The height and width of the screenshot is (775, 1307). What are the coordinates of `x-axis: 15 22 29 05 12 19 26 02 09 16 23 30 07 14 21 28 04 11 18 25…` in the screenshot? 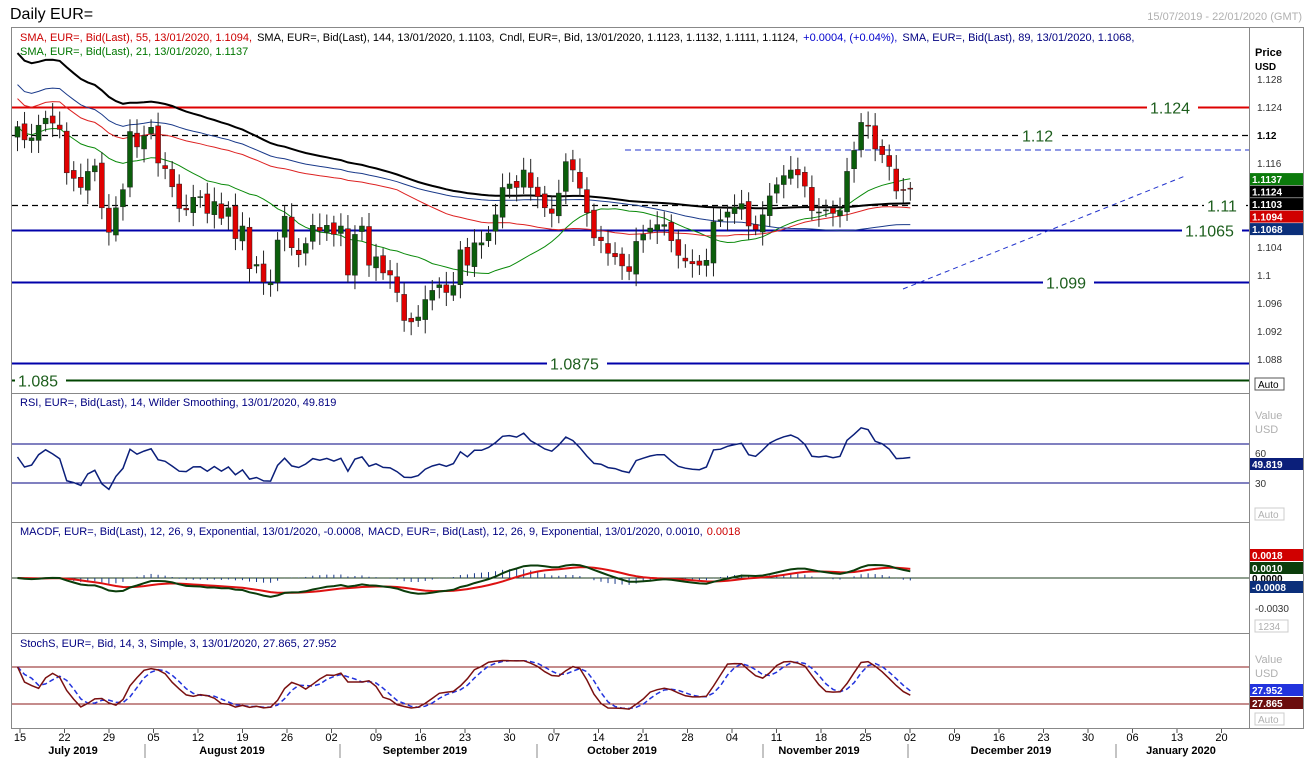 It's located at (621, 743).